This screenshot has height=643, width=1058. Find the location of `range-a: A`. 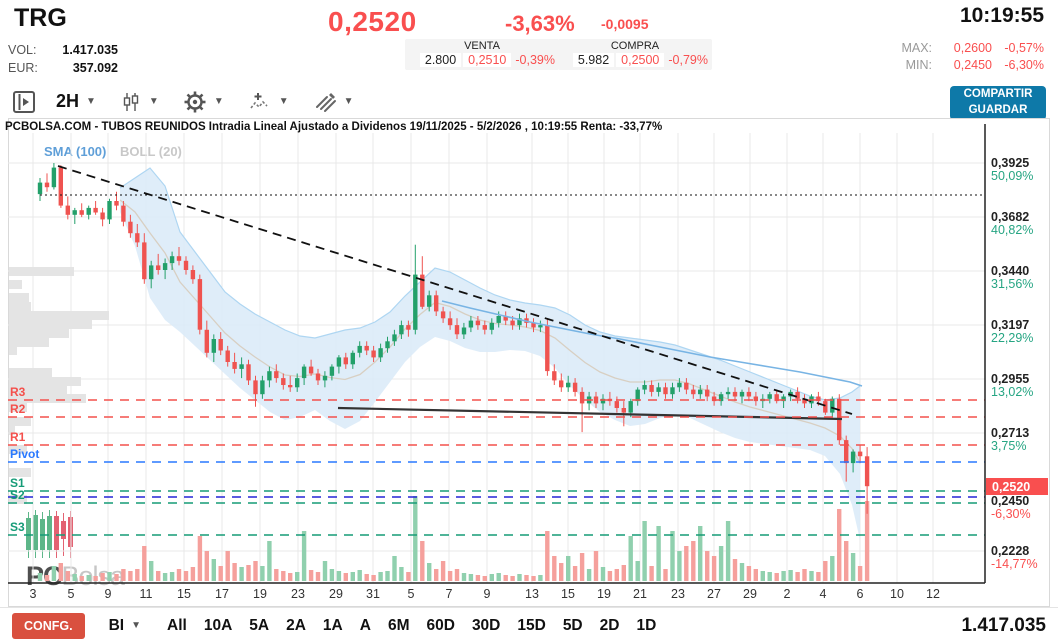

range-a: A is located at coordinates (365, 625).